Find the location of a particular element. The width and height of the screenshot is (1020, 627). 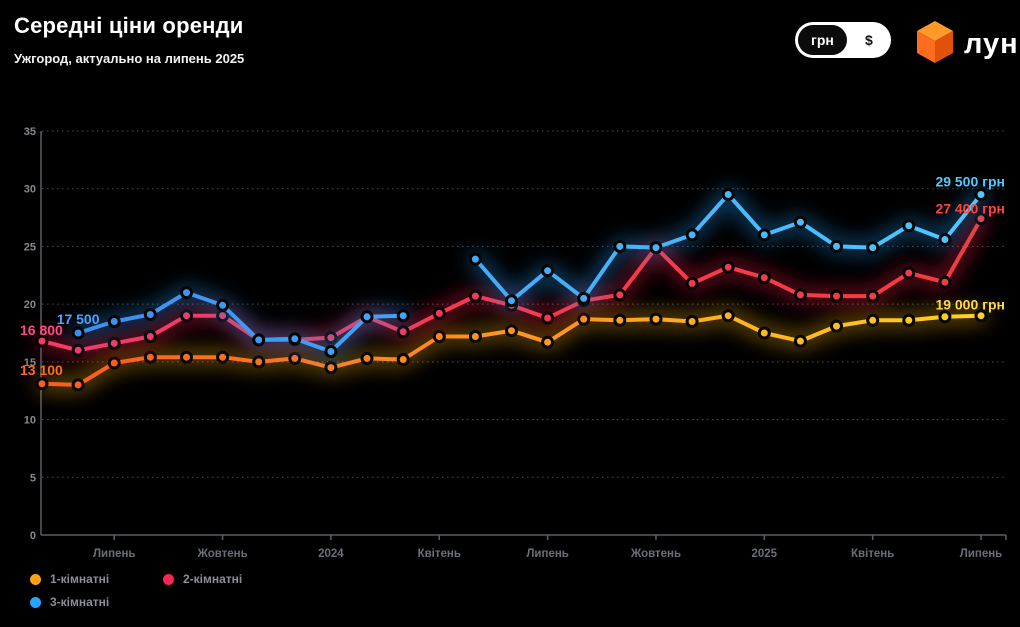

svg-text: 30 is located at coordinates (30, 190).